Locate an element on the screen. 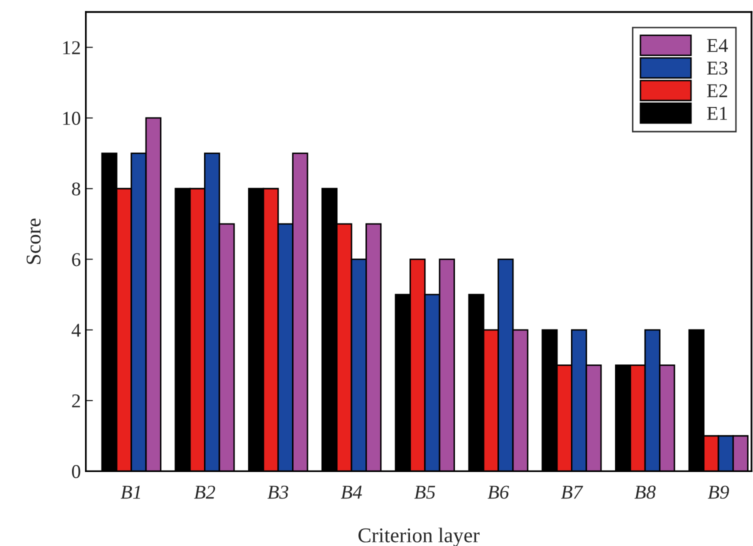 The height and width of the screenshot is (546, 753). x-tick-label: B1 is located at coordinates (130, 492).